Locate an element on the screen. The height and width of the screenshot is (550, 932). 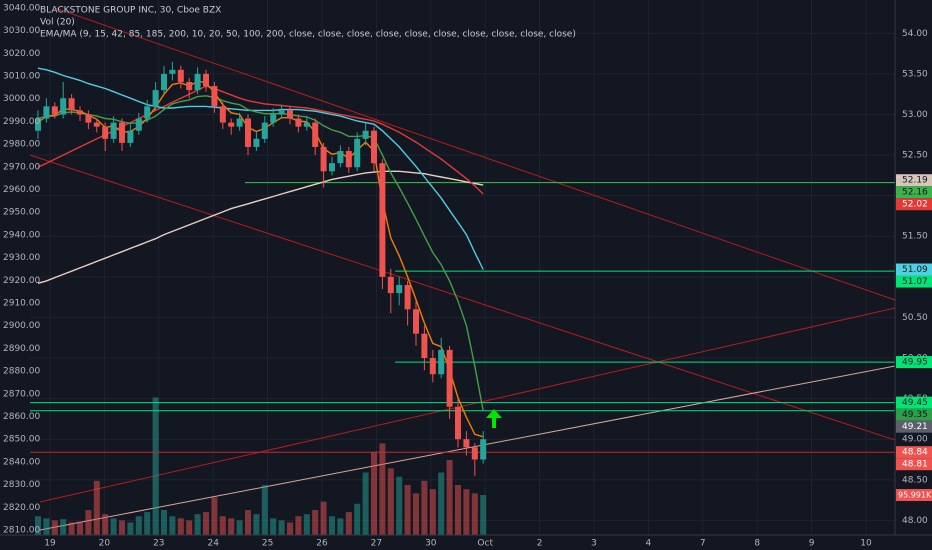
y-tick-label: 2860.00 is located at coordinates (21, 417).